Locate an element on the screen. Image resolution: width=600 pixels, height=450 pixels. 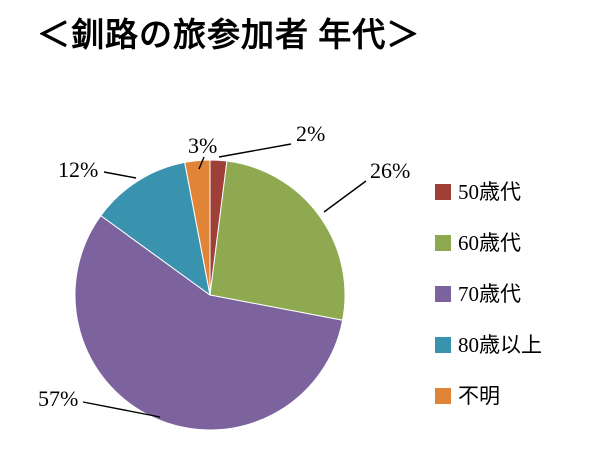
legend-label-4: 不明 is located at coordinates (479, 395).